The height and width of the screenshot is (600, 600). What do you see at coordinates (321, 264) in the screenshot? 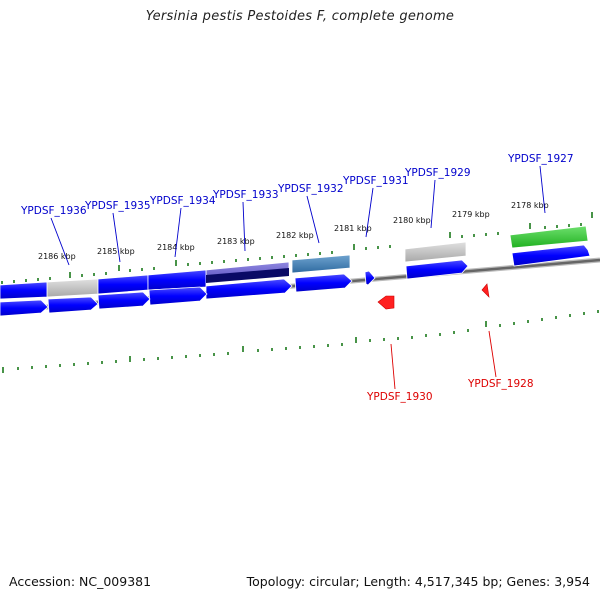
I see `feature-bar-steel` at bounding box center [321, 264].